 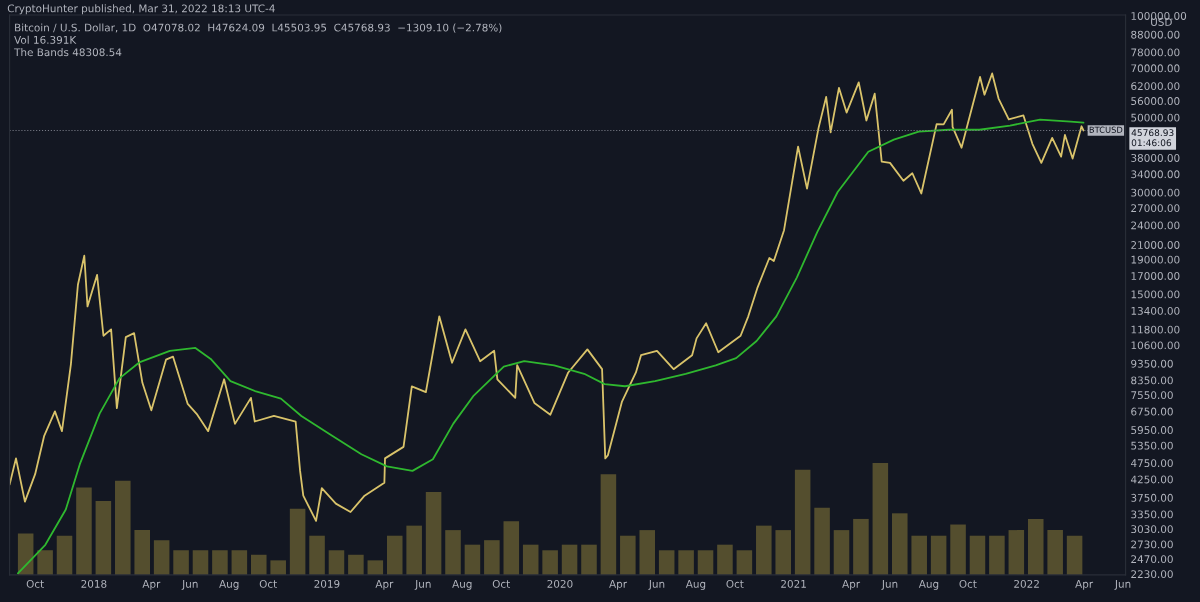 I want to click on y-tick-label: 3030.00, so click(x=1152, y=529).